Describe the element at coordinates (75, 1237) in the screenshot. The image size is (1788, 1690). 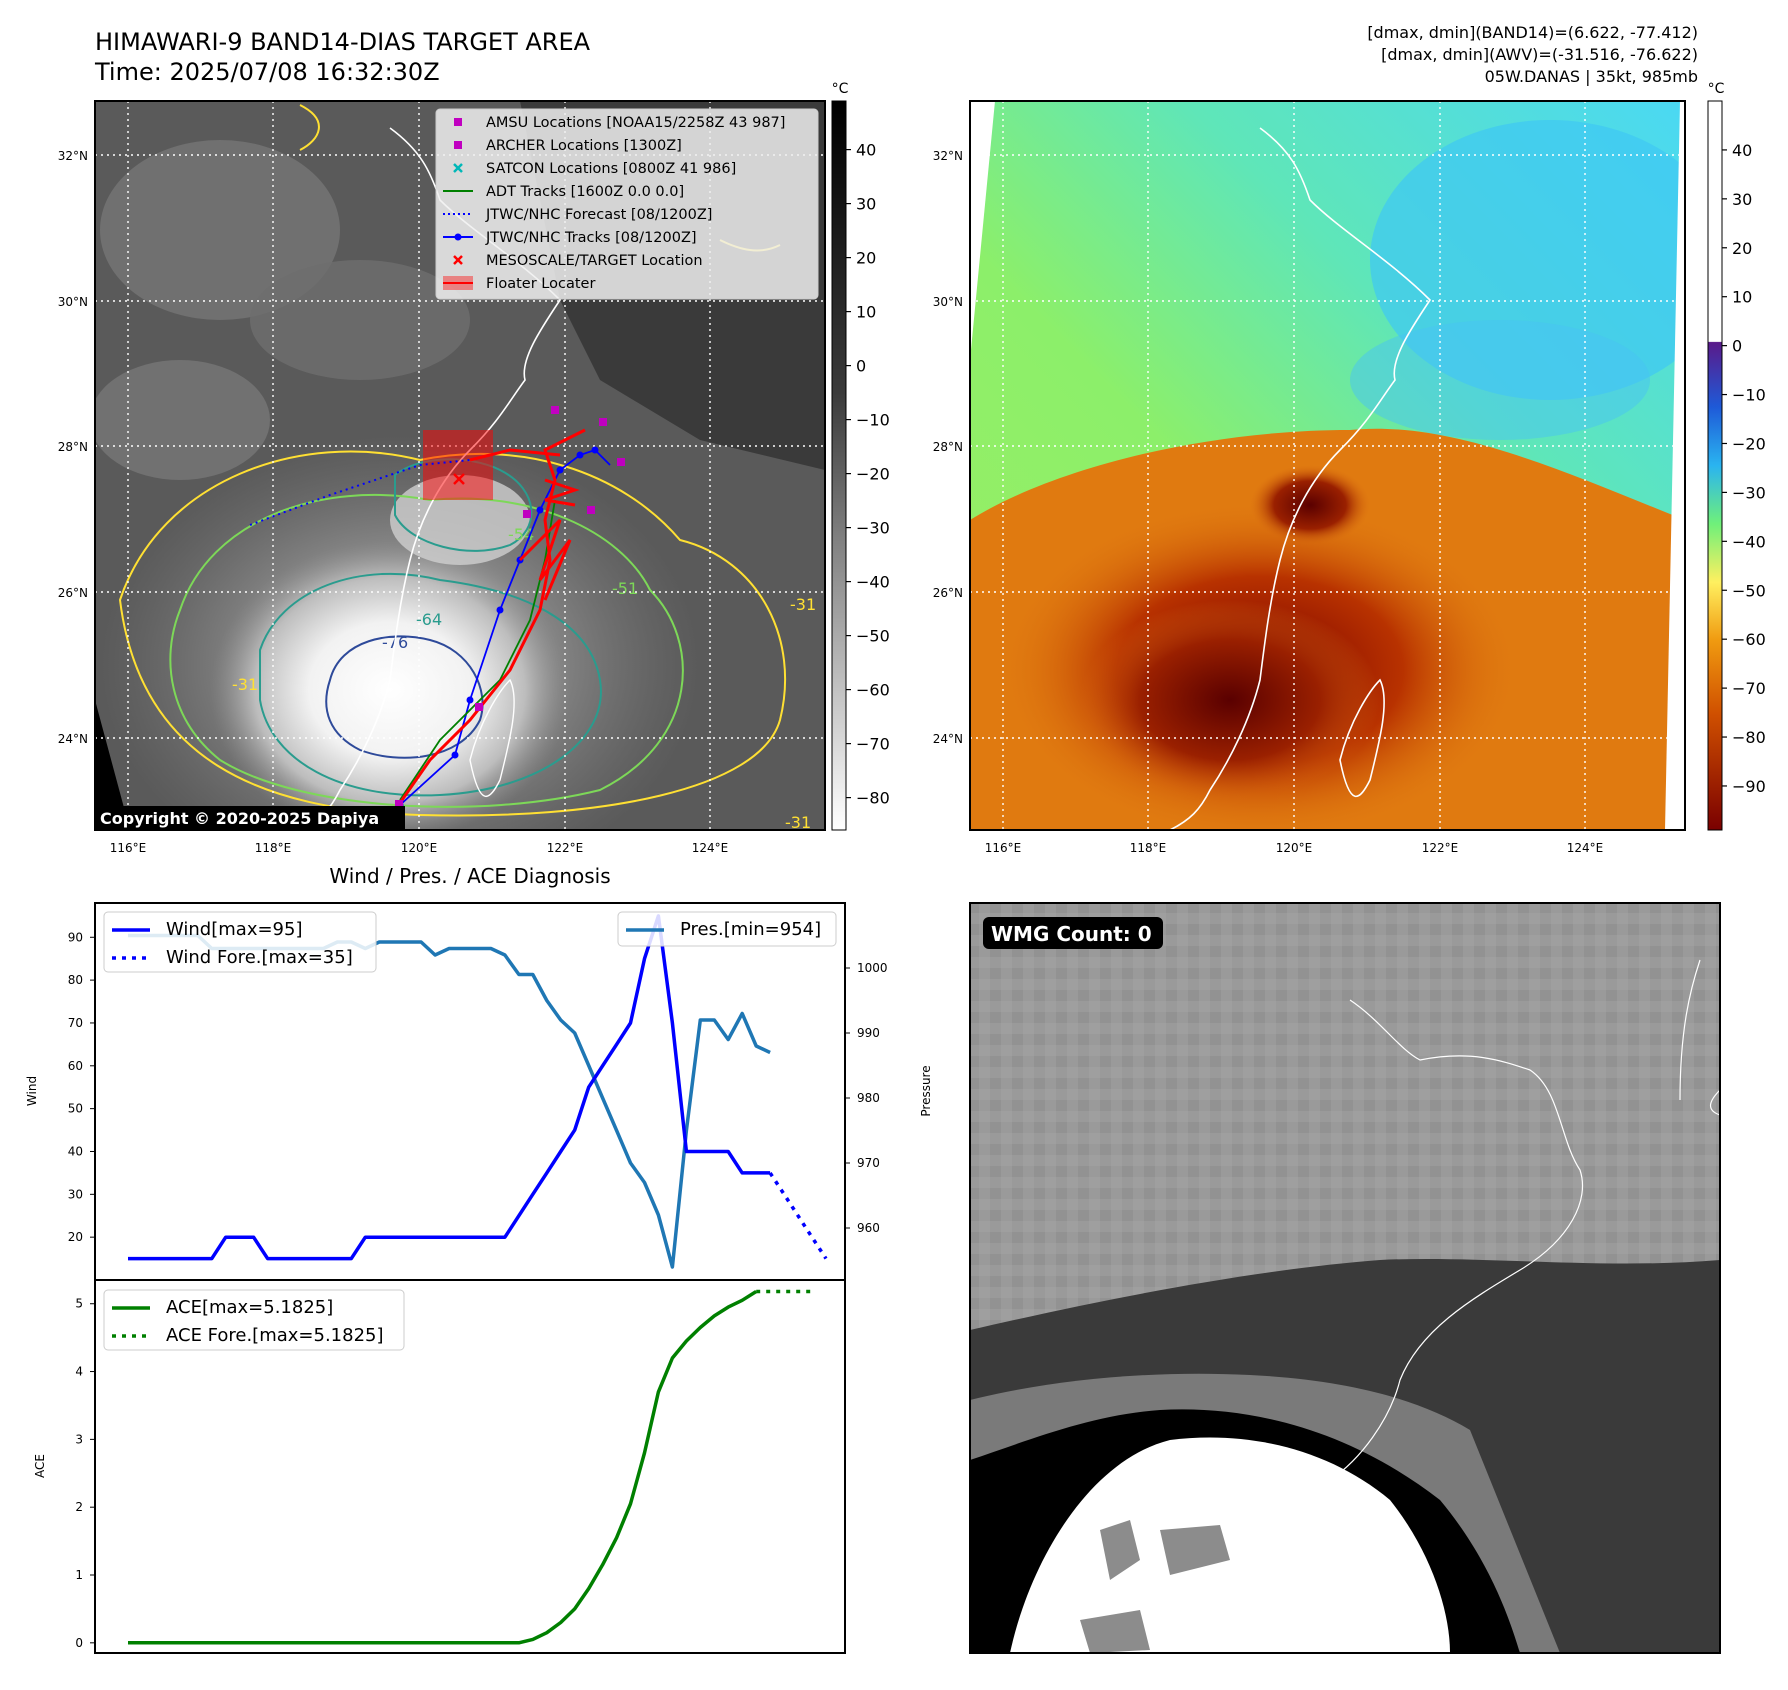
I see `wind-tick-label: 20` at that location.